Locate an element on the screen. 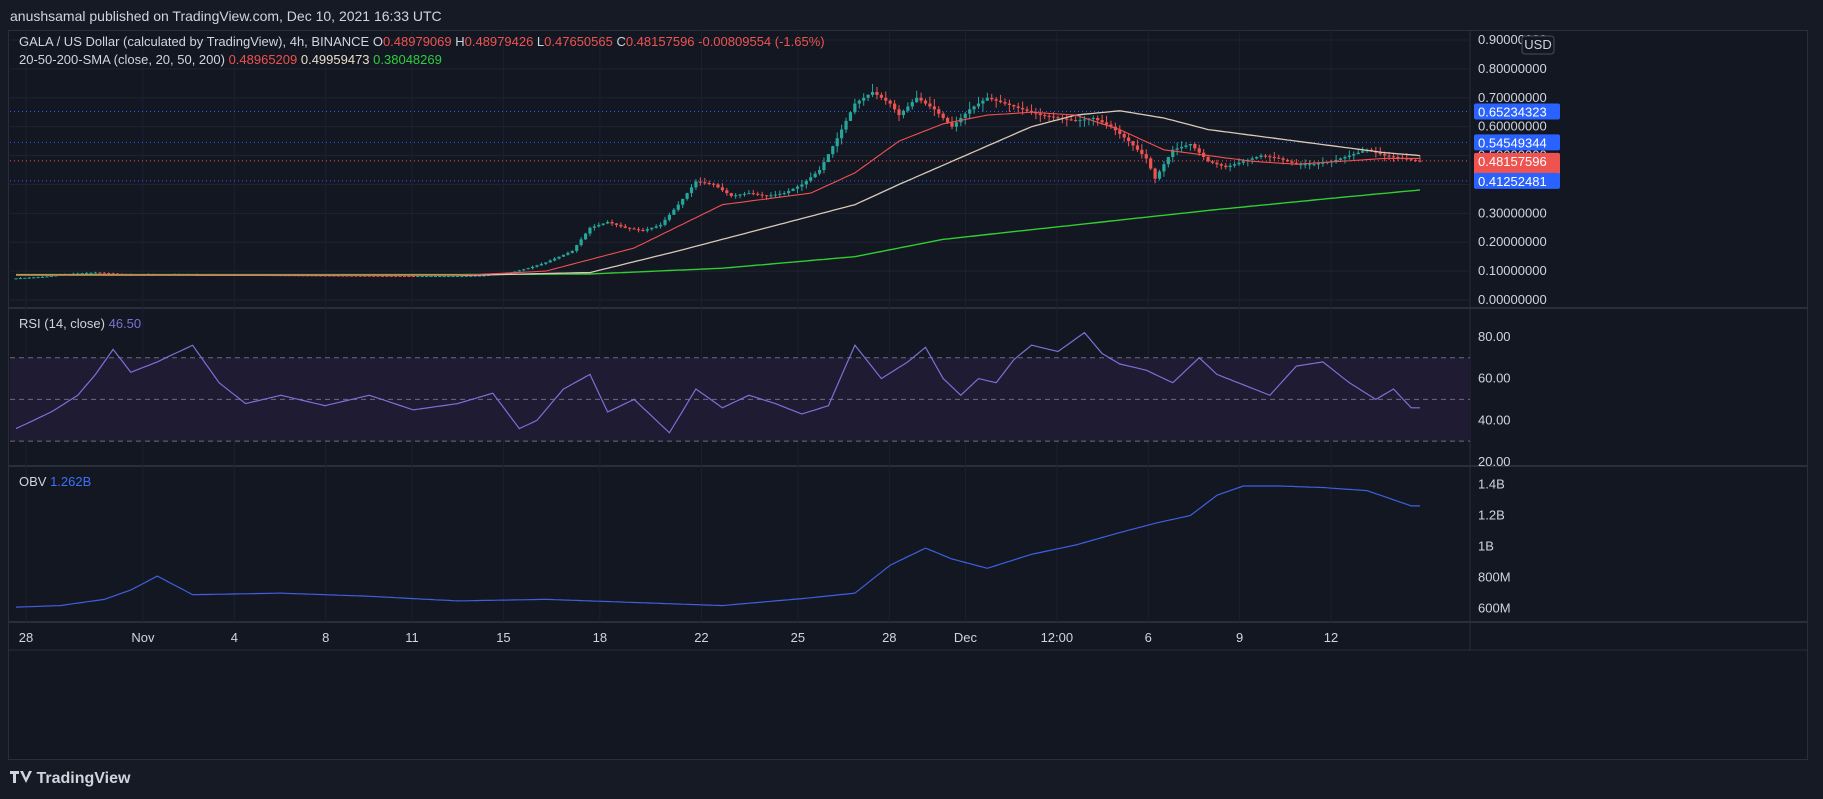 This screenshot has width=1823, height=799. ohlc-key-h: H is located at coordinates (459, 41).